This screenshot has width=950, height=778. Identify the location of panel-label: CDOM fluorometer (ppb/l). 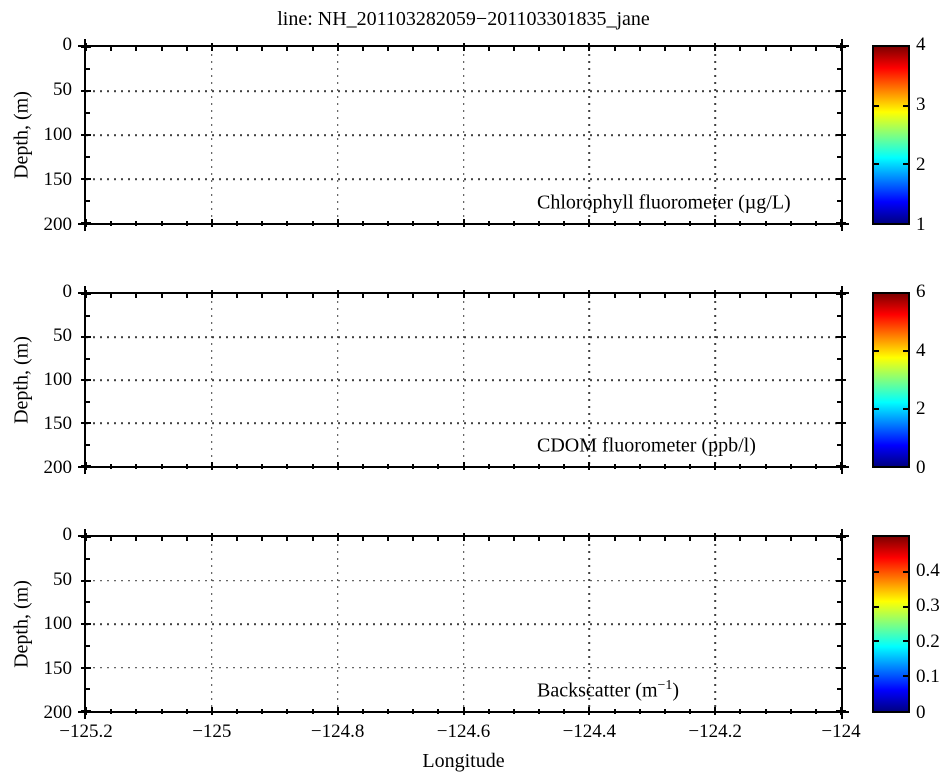
(646, 445).